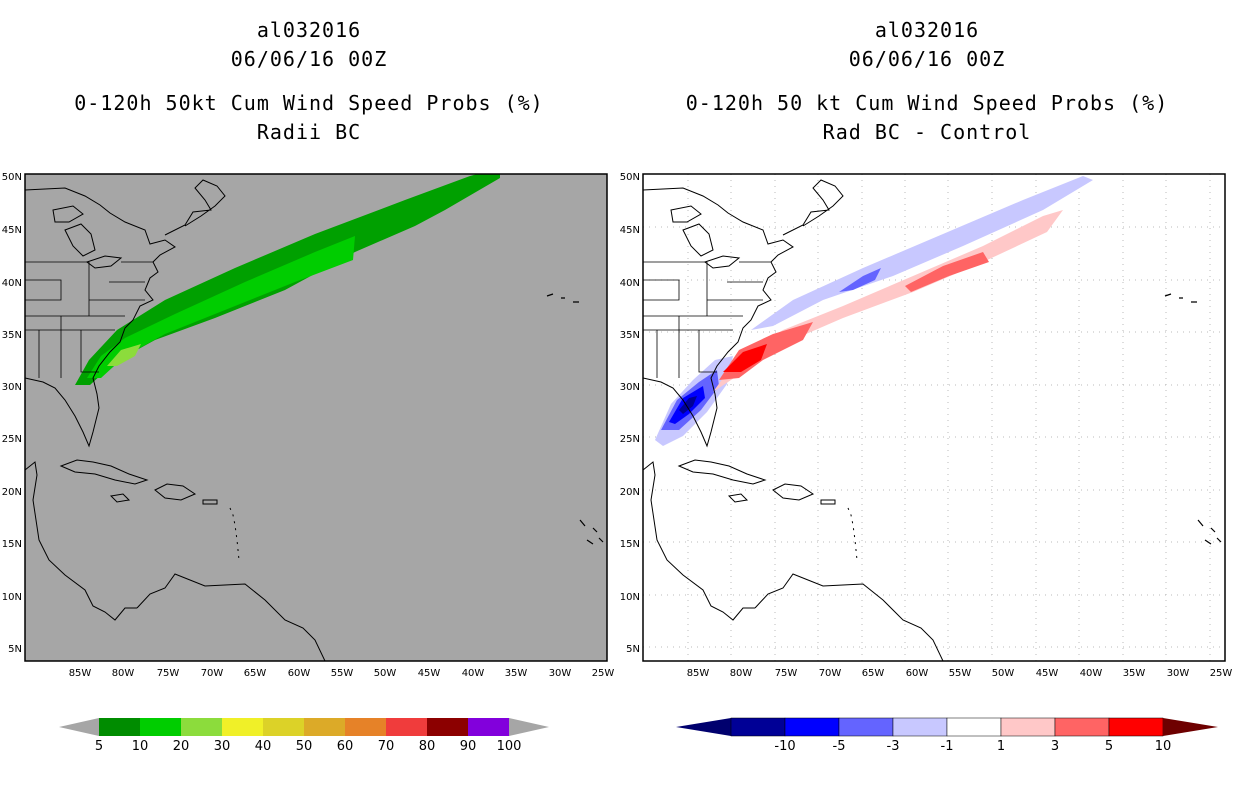  What do you see at coordinates (12, 230) in the screenshot?
I see `left-lat-label: 45N` at bounding box center [12, 230].